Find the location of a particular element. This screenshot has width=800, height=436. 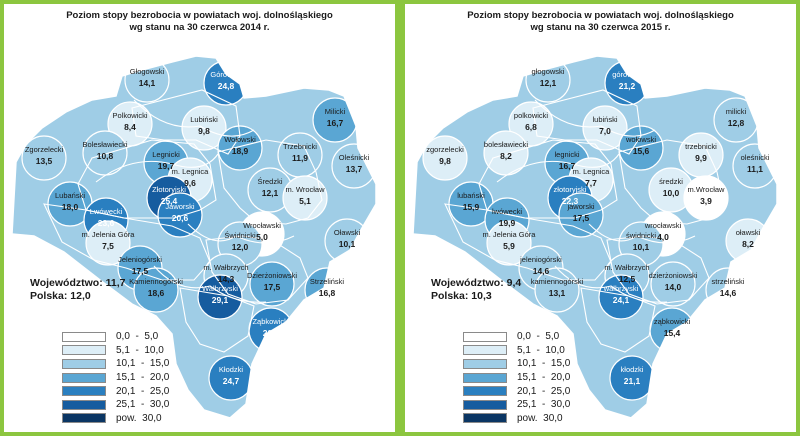

district-value: 29,1 is located at coordinates (220, 300).